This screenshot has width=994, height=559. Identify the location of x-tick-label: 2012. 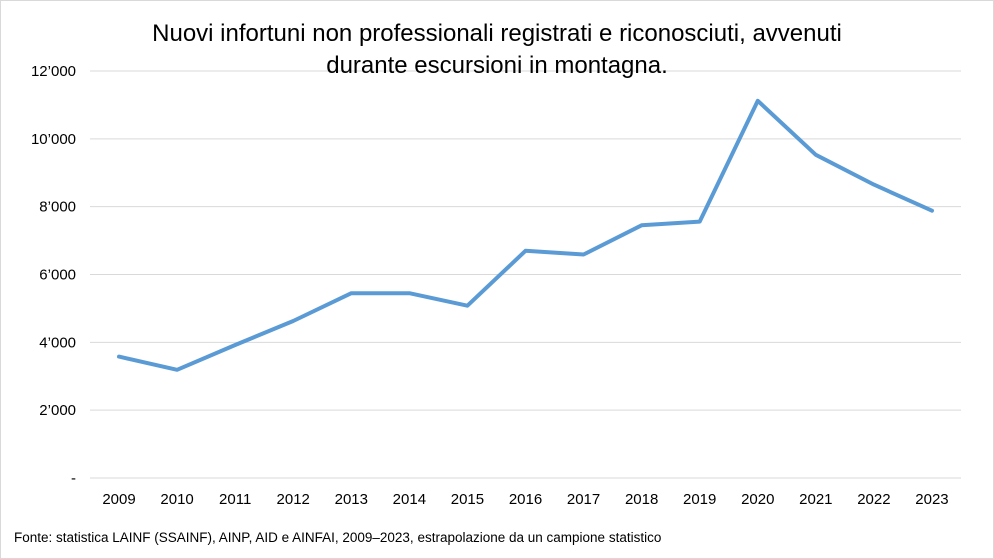
(293, 499).